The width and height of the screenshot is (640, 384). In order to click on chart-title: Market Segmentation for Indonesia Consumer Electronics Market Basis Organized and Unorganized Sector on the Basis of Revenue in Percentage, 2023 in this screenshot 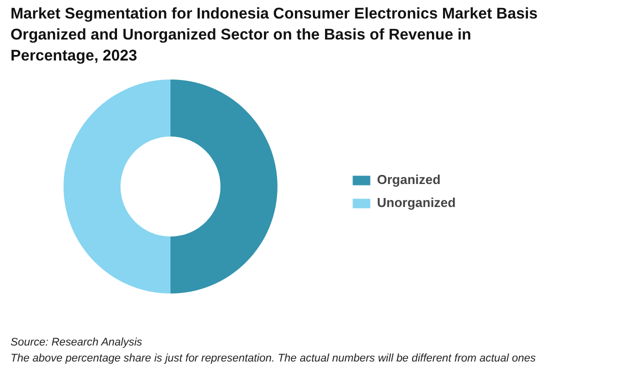, I will do `click(274, 35)`.